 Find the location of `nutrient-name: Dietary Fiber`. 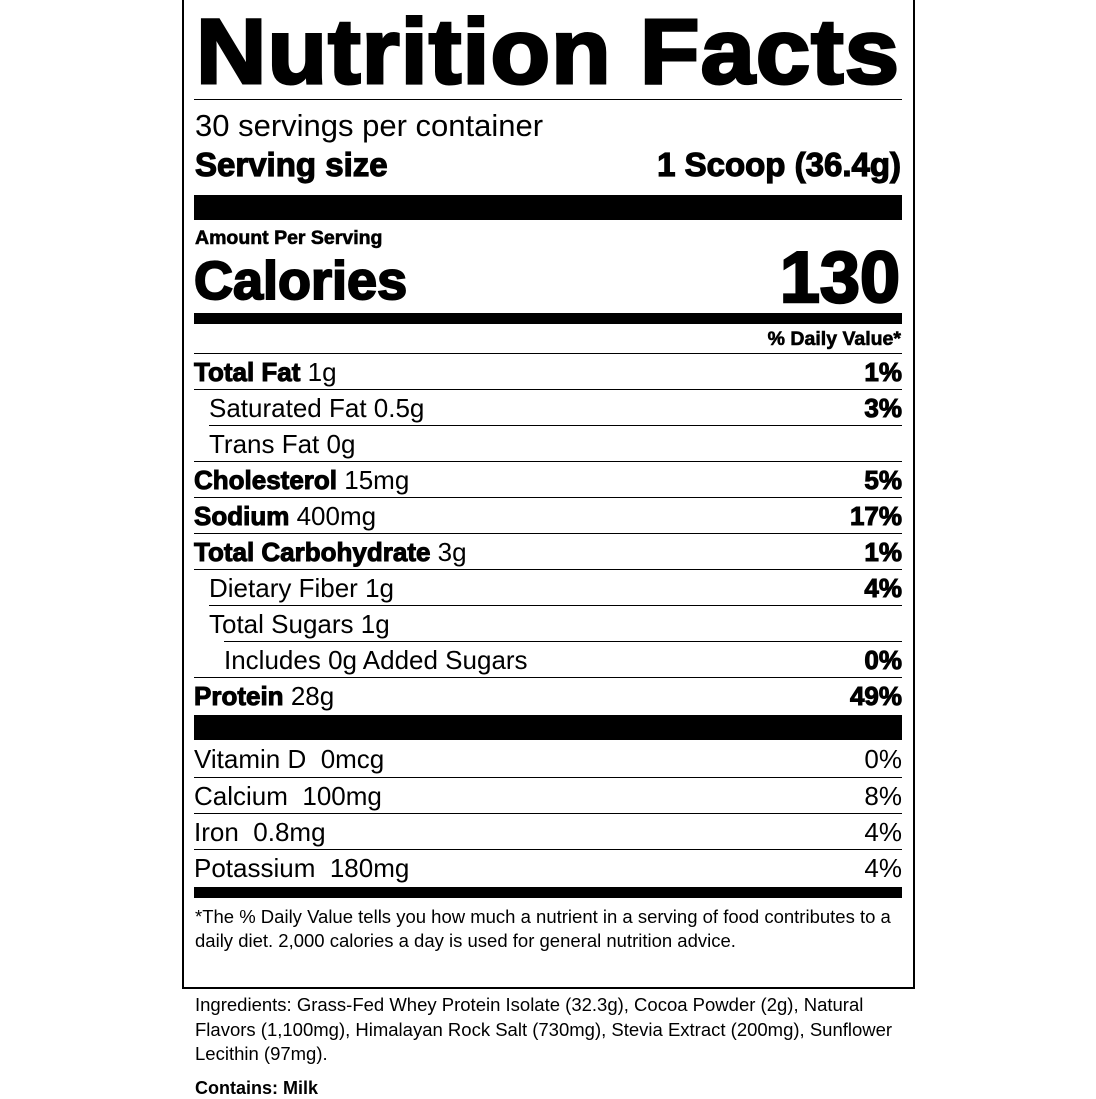

nutrient-name: Dietary Fiber is located at coordinates (283, 588).